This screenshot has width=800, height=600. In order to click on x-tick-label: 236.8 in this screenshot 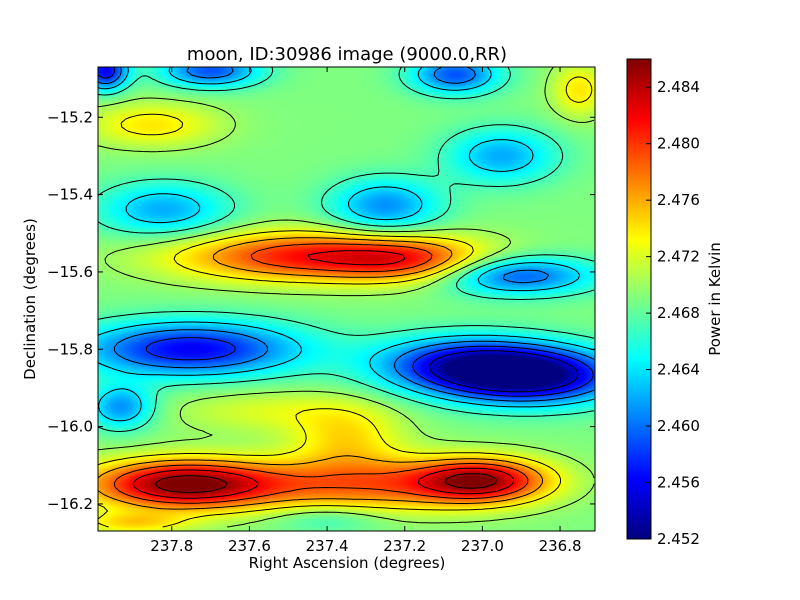, I will do `click(560, 546)`.